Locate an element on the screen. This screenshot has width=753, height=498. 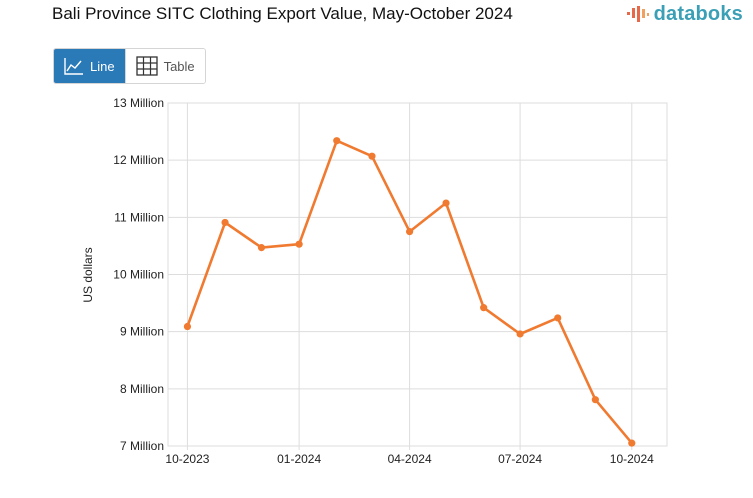
view-toggle: Line Table is located at coordinates (129, 66).